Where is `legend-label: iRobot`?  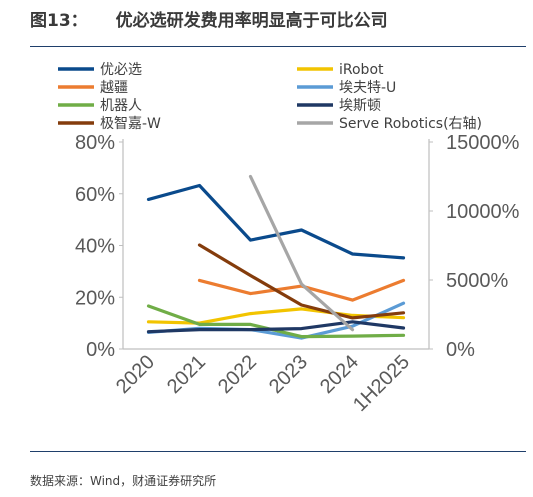 legend-label: iRobot is located at coordinates (361, 70).